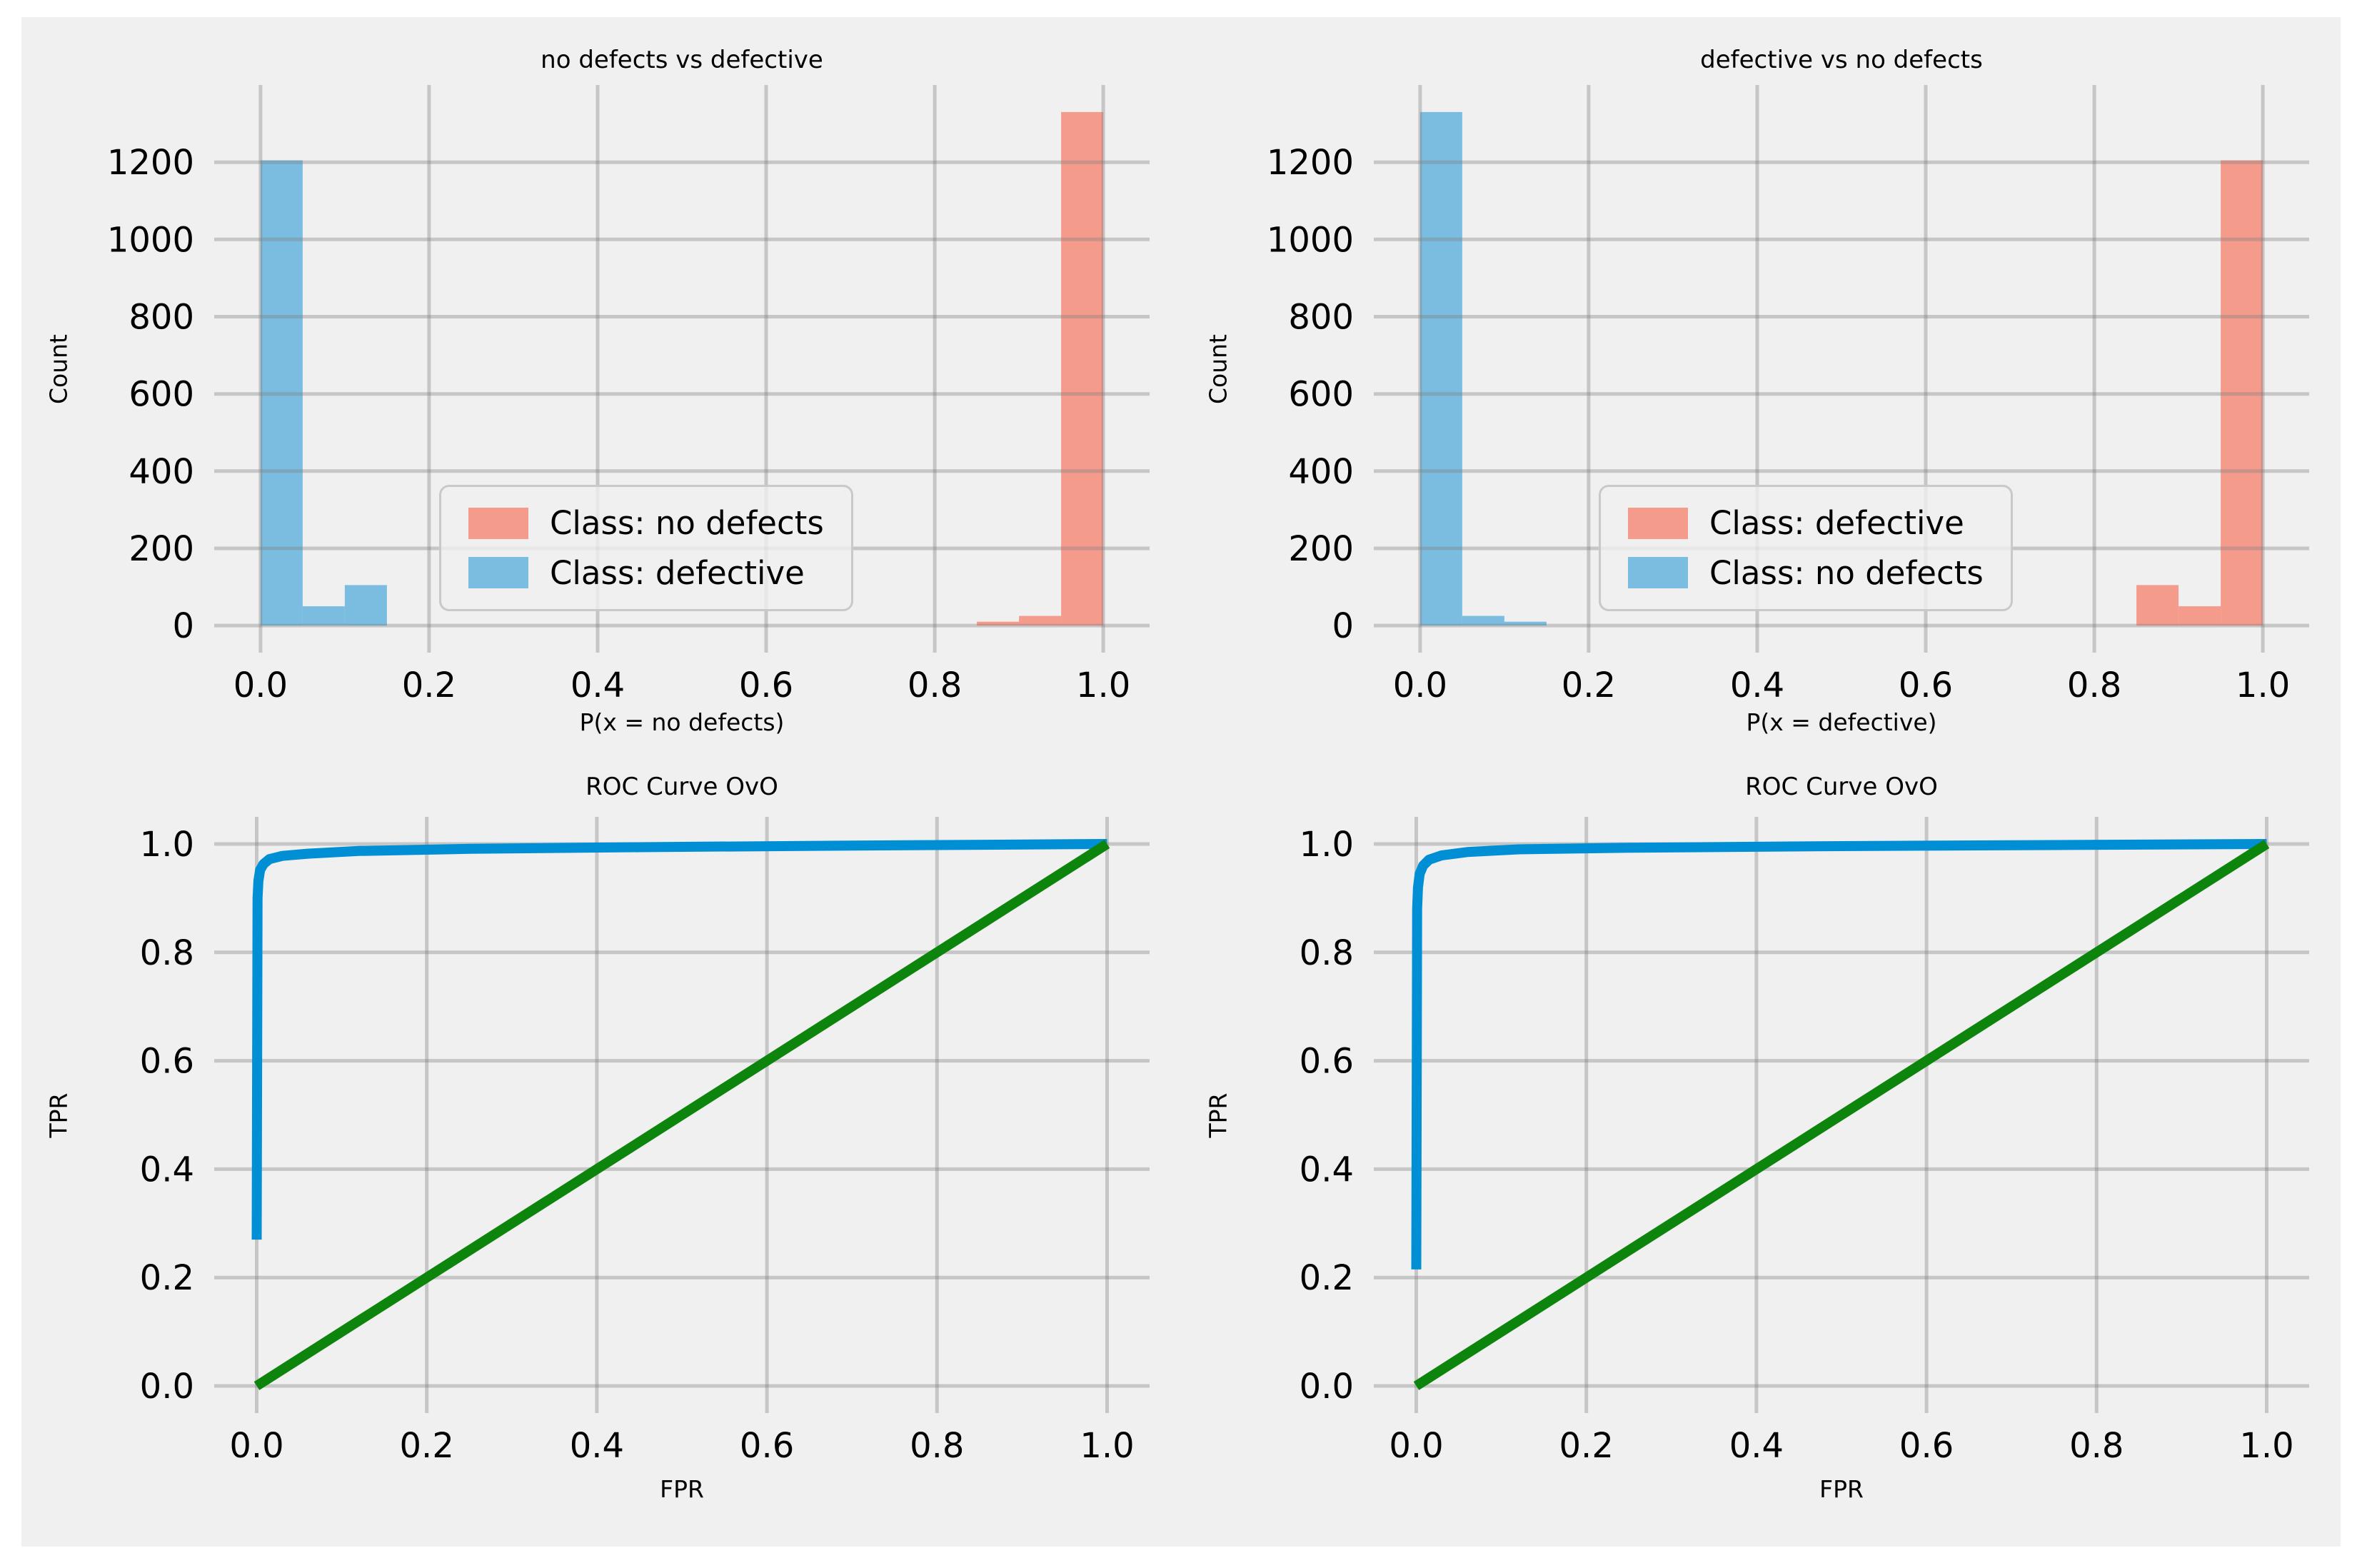 This screenshot has height=1568, width=2362. Describe the element at coordinates (646, 548) in the screenshot. I see `legend: Class: no defects Class: defective` at that location.